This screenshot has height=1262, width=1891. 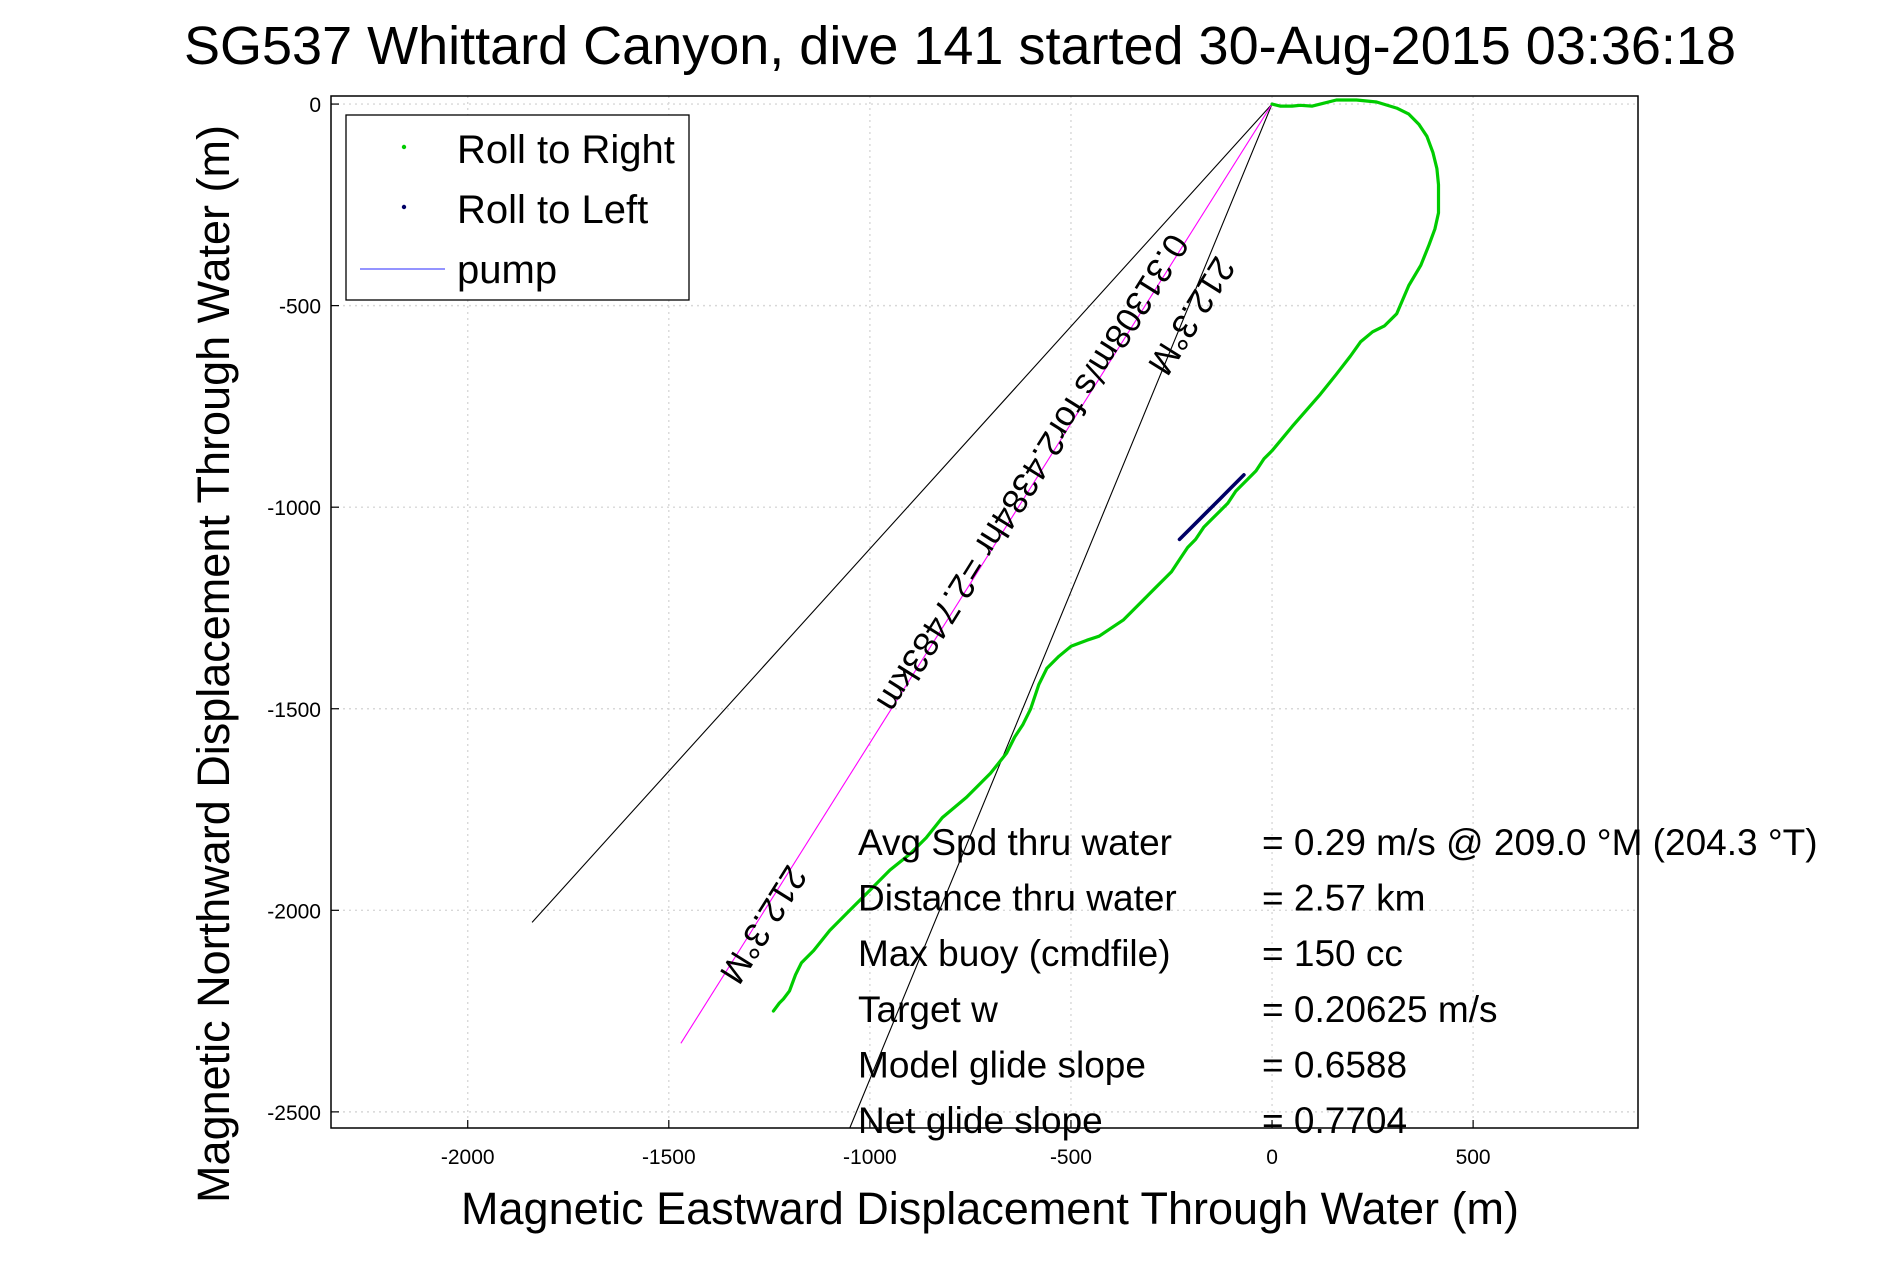 What do you see at coordinates (1017, 898) in the screenshot?
I see `annotation-label: Distance thru water` at bounding box center [1017, 898].